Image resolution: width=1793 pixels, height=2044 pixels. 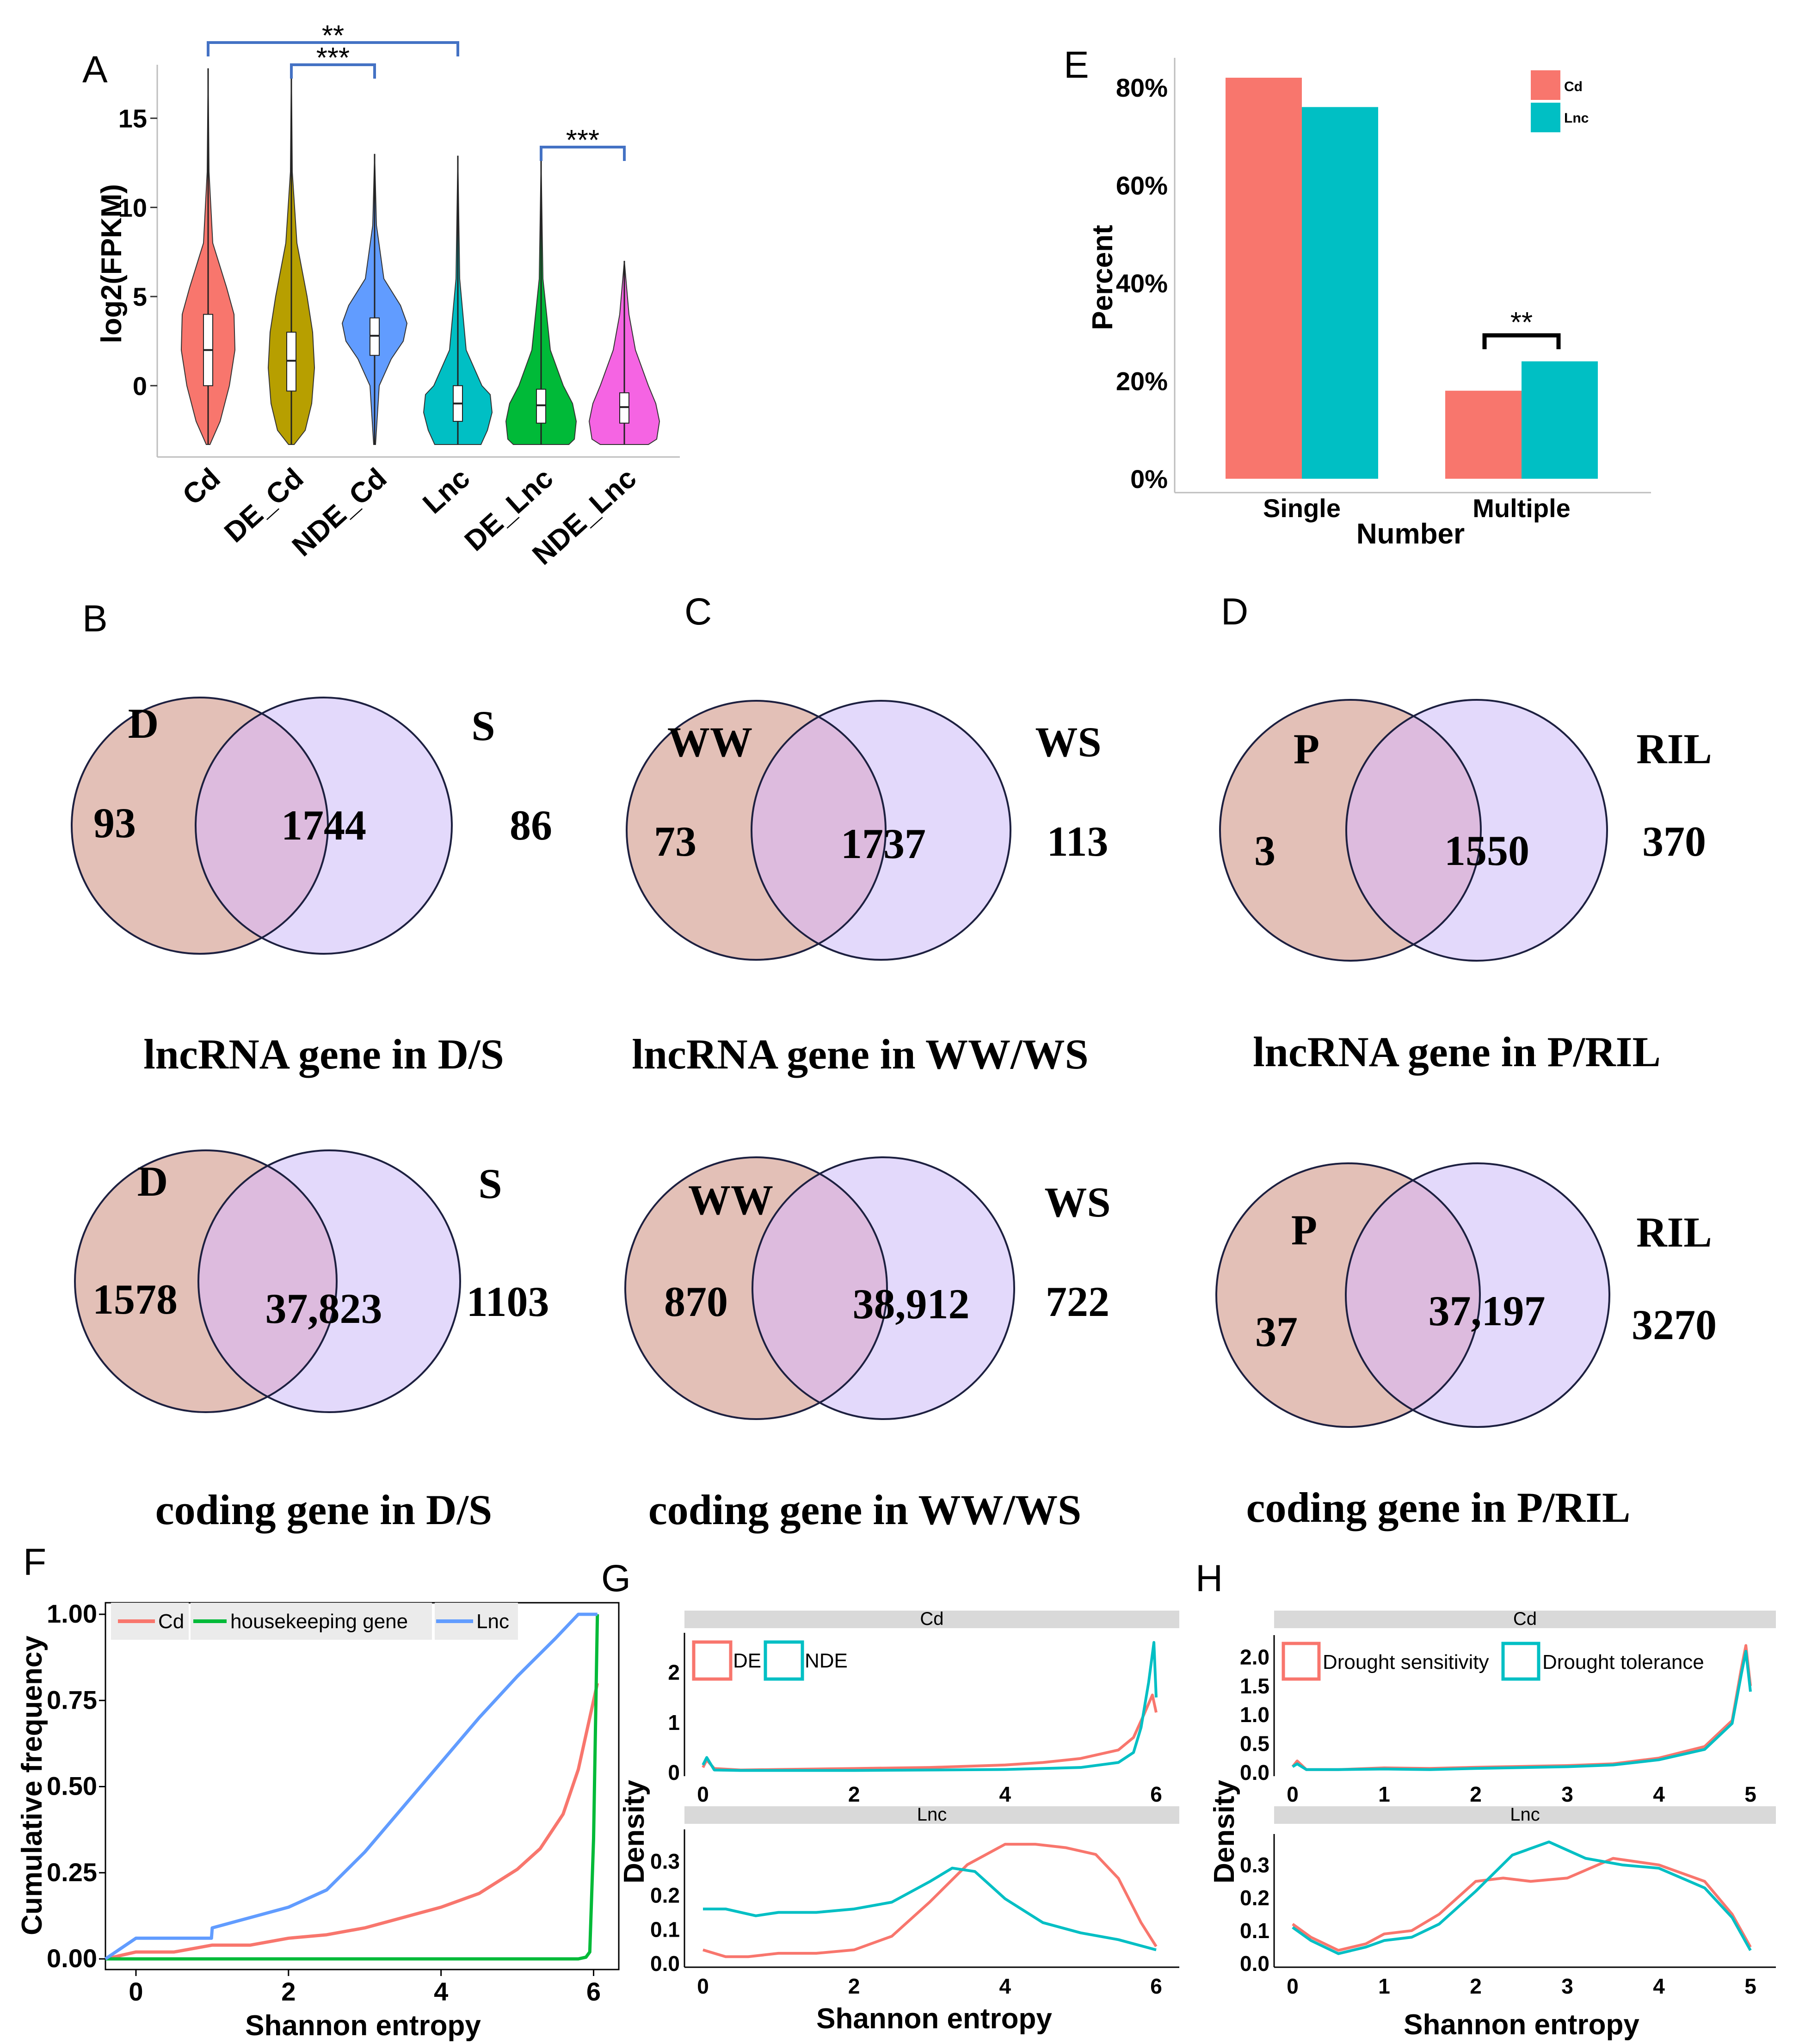 What do you see at coordinates (72, 1613) in the screenshot?
I see `y-tick-label: 1.00` at bounding box center [72, 1613].